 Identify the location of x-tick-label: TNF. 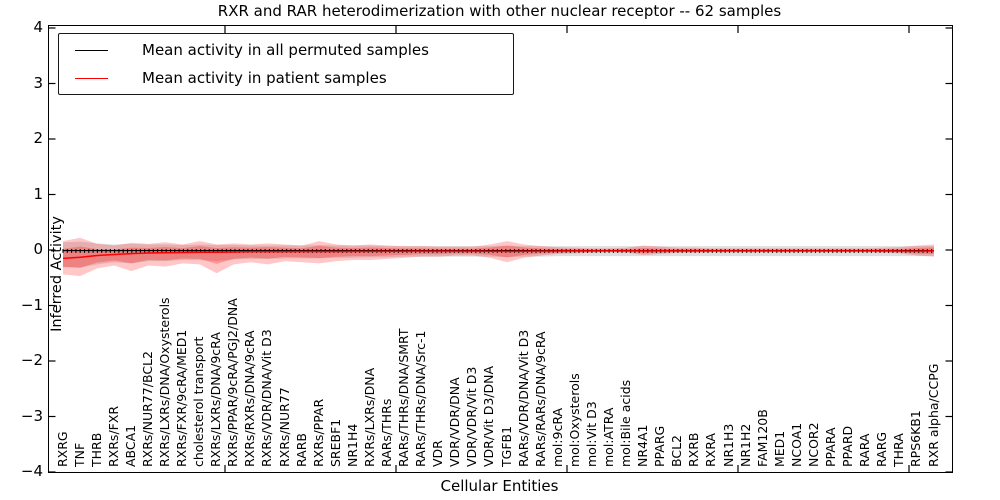
(79, 454).